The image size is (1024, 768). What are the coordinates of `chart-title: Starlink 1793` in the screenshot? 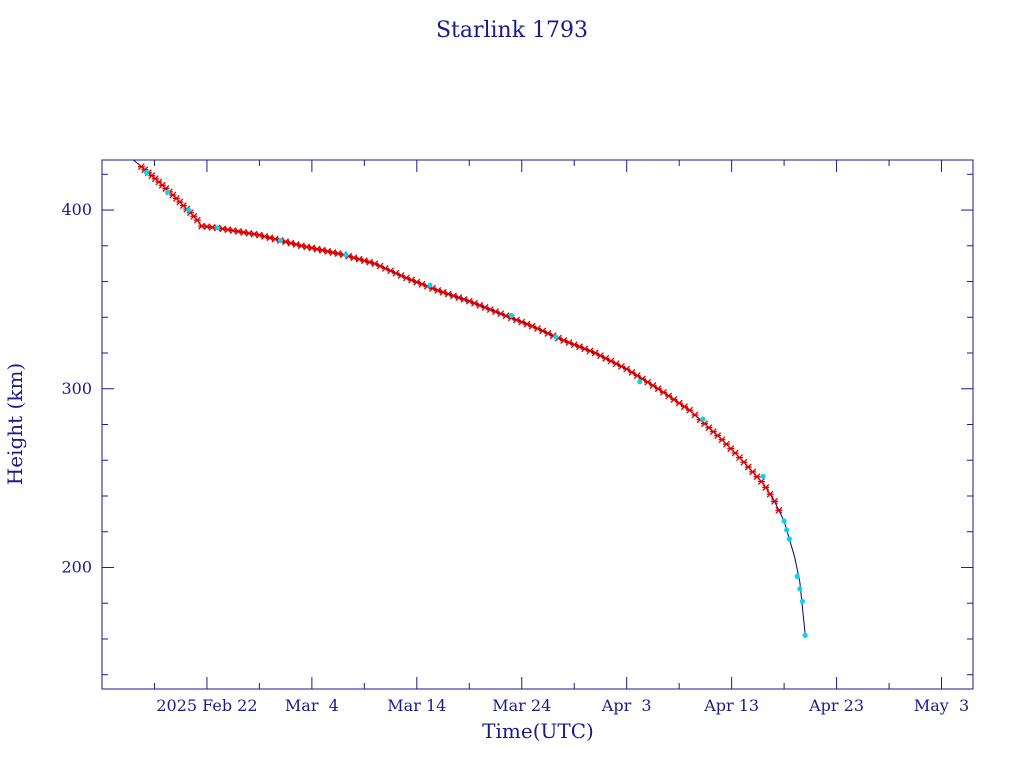 It's located at (512, 30).